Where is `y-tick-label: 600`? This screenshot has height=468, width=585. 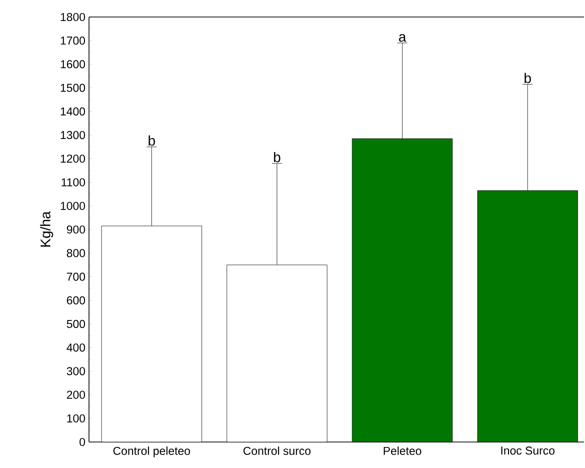 y-tick-label: 600 is located at coordinates (76, 300).